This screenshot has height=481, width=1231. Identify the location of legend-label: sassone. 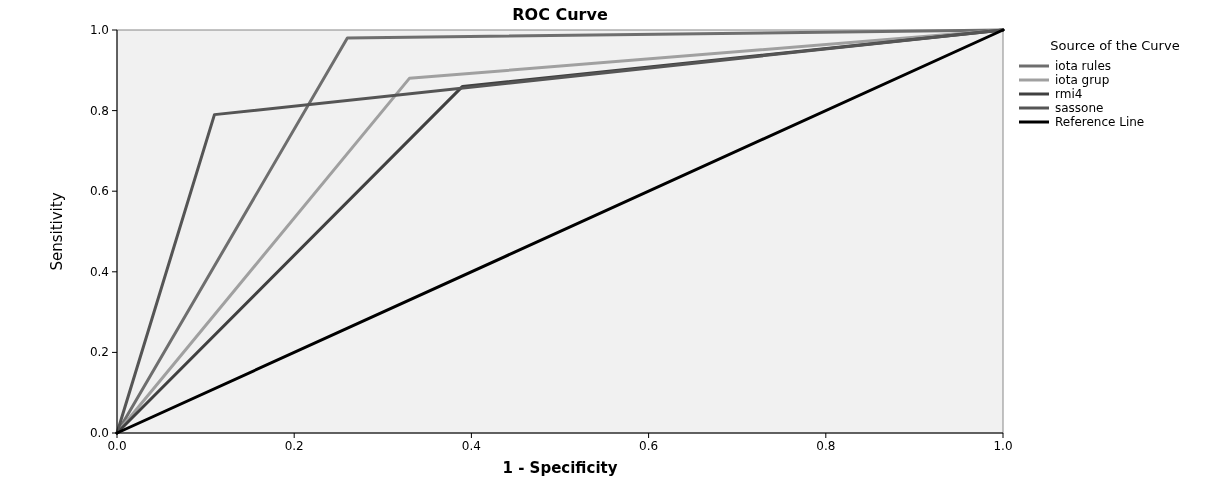
(1079, 108).